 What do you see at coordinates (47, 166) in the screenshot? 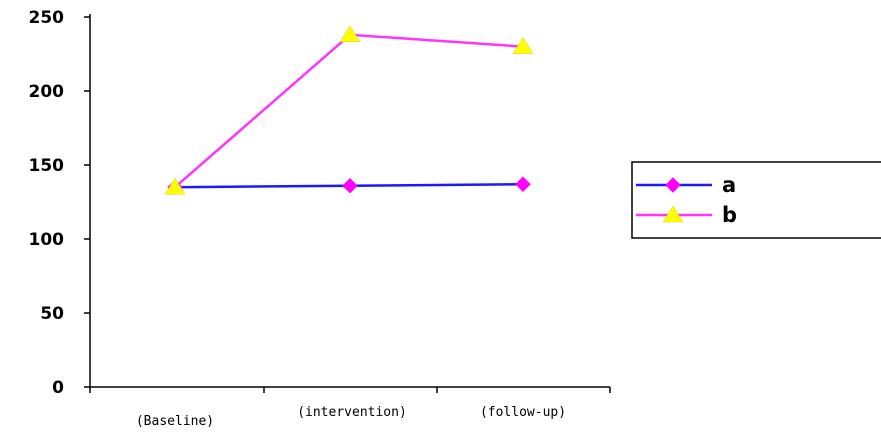
I see `y-tick-label: 150` at bounding box center [47, 166].